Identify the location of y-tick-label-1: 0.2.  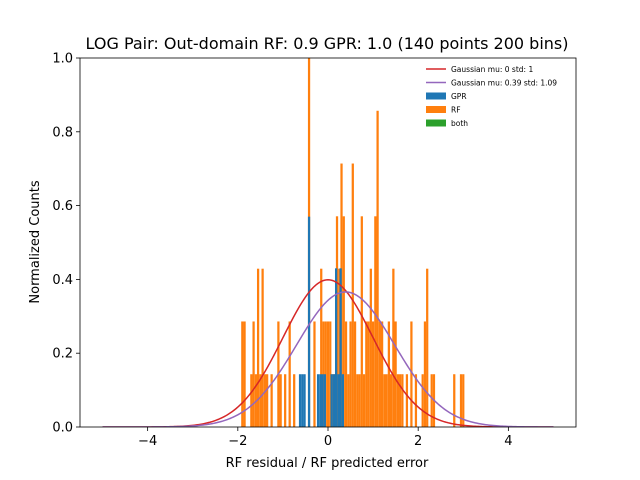
(62, 354).